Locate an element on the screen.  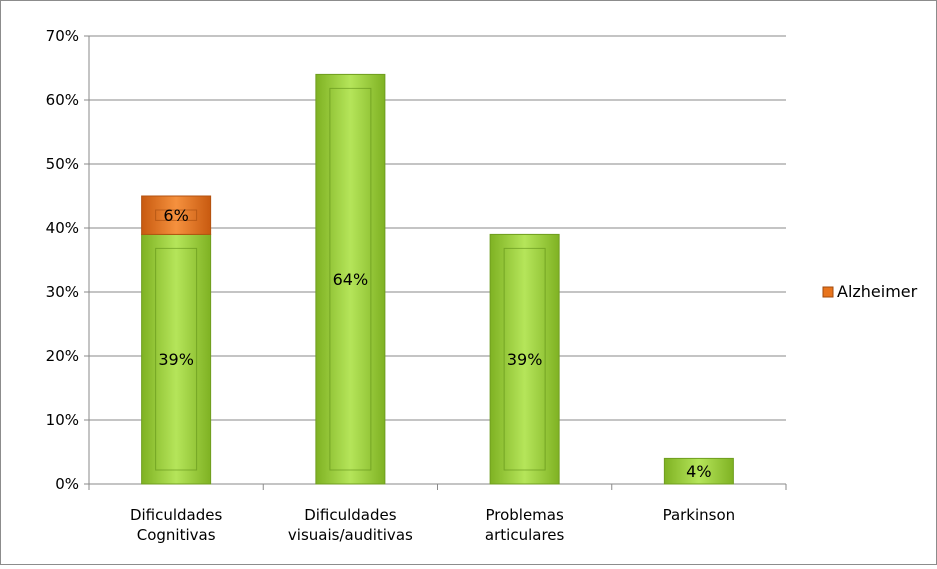
legend-swatch is located at coordinates (828, 292).